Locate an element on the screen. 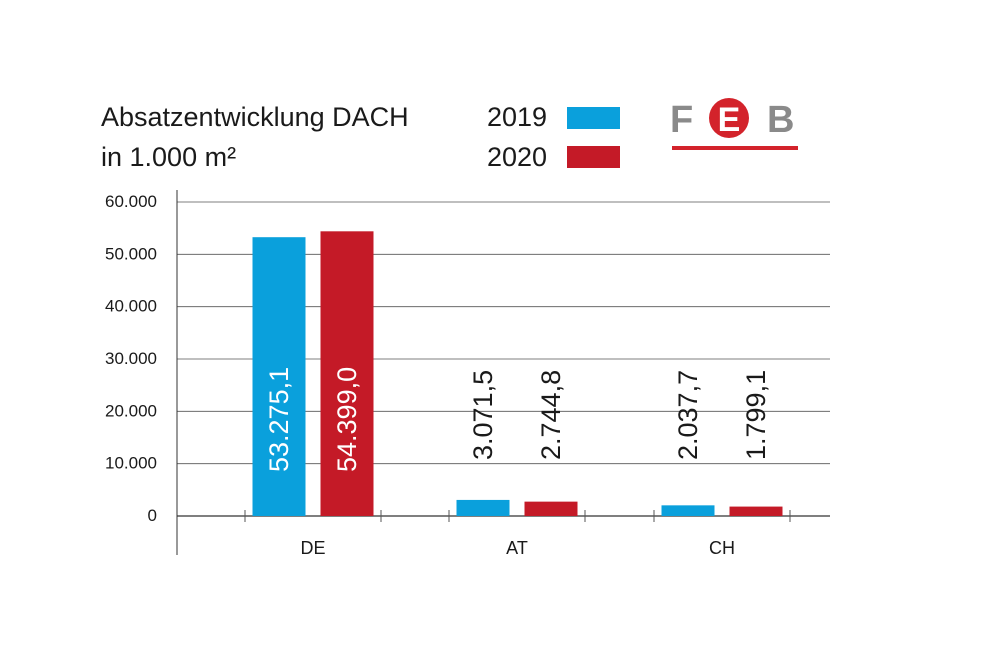 The height and width of the screenshot is (649, 1000). bar-2020-DE is located at coordinates (347, 374).